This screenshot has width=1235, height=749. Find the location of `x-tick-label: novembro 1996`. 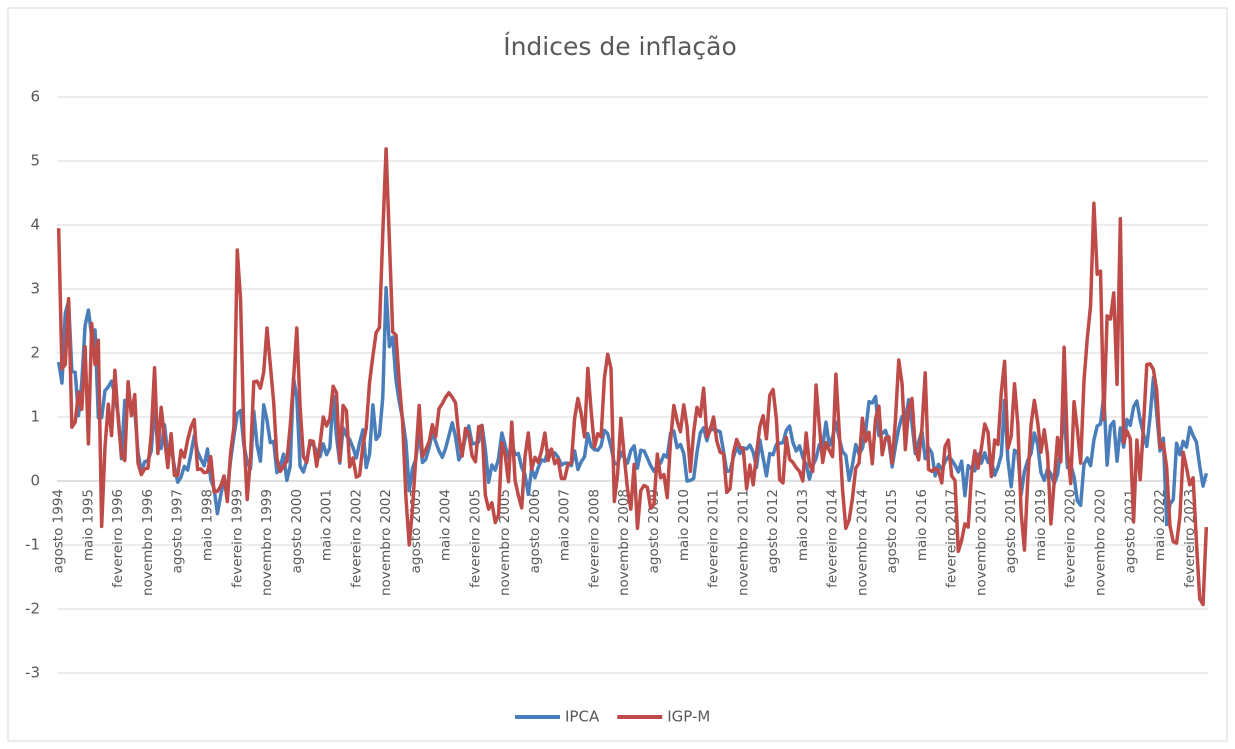

x-tick-label: novembro 1996 is located at coordinates (148, 542).